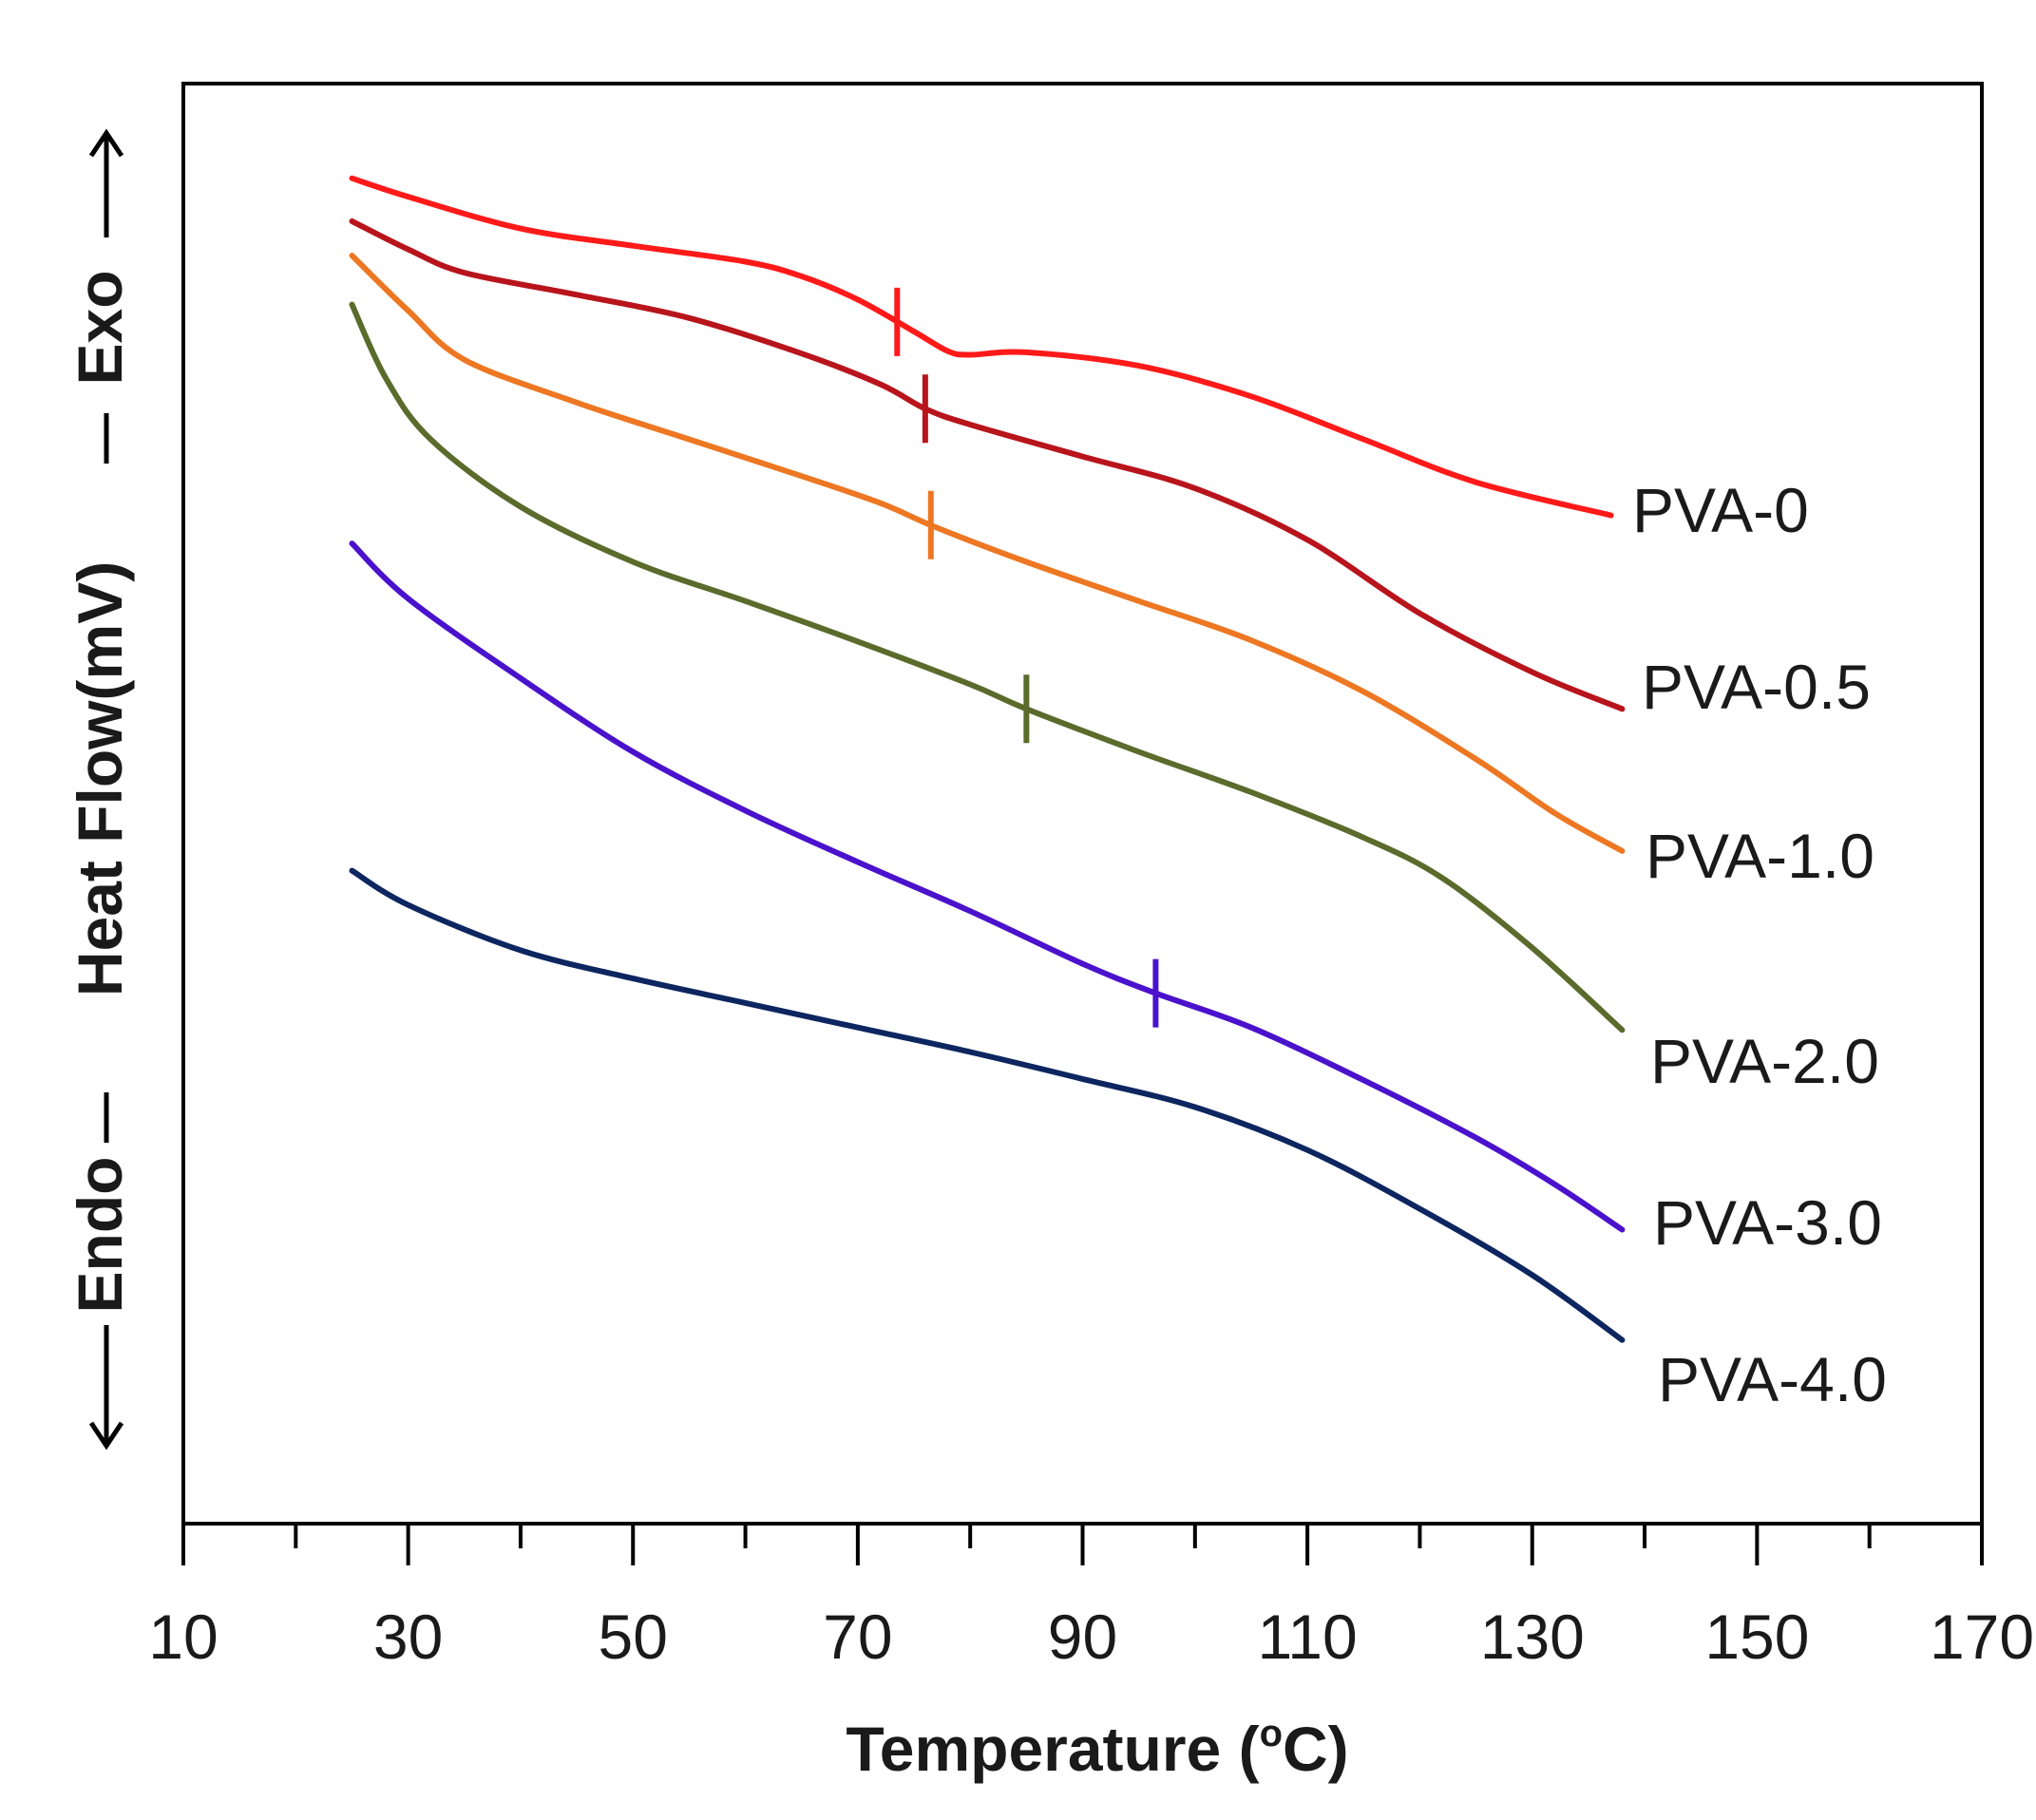 This screenshot has height=1820, width=2036. I want to click on series-label-pva-1-0: PVA-1.0, so click(1760, 856).